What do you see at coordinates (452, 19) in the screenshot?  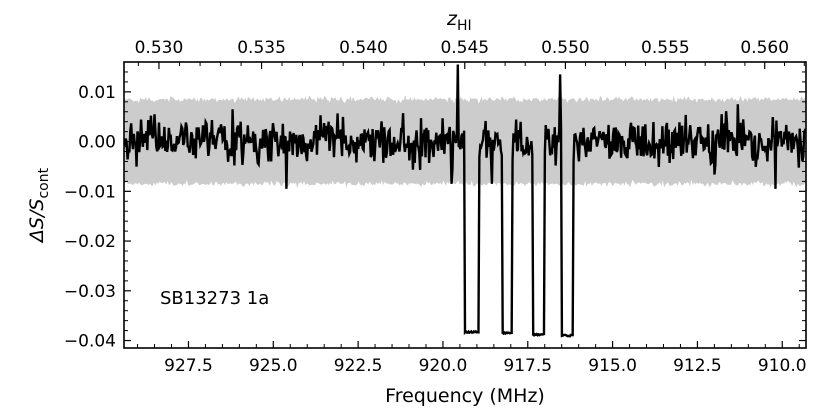 I see `top-axis-title-main: z` at bounding box center [452, 19].